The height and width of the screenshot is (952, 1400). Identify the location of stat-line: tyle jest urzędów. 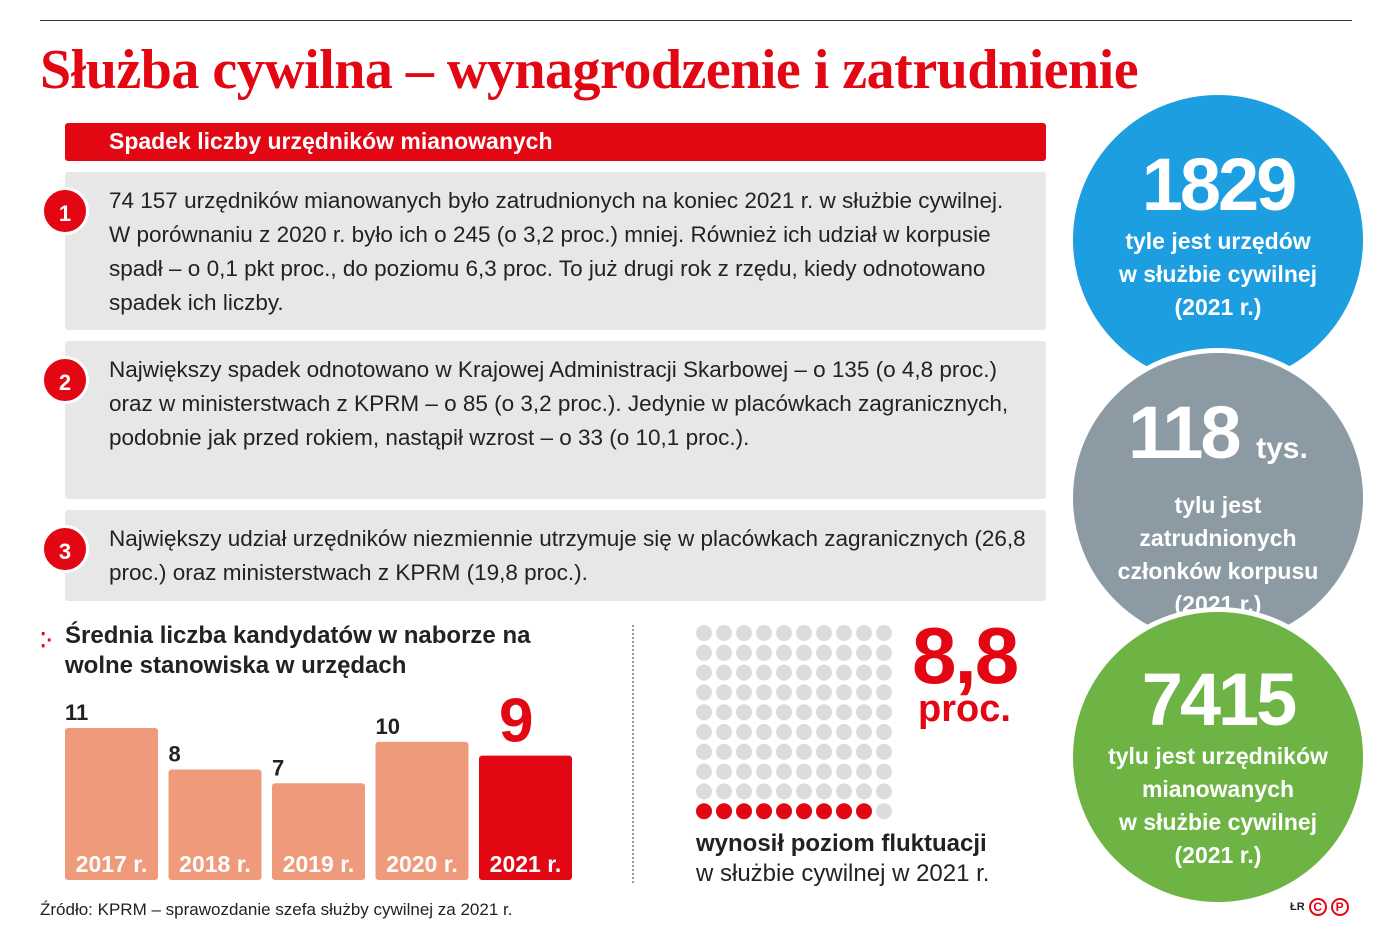
(1218, 241).